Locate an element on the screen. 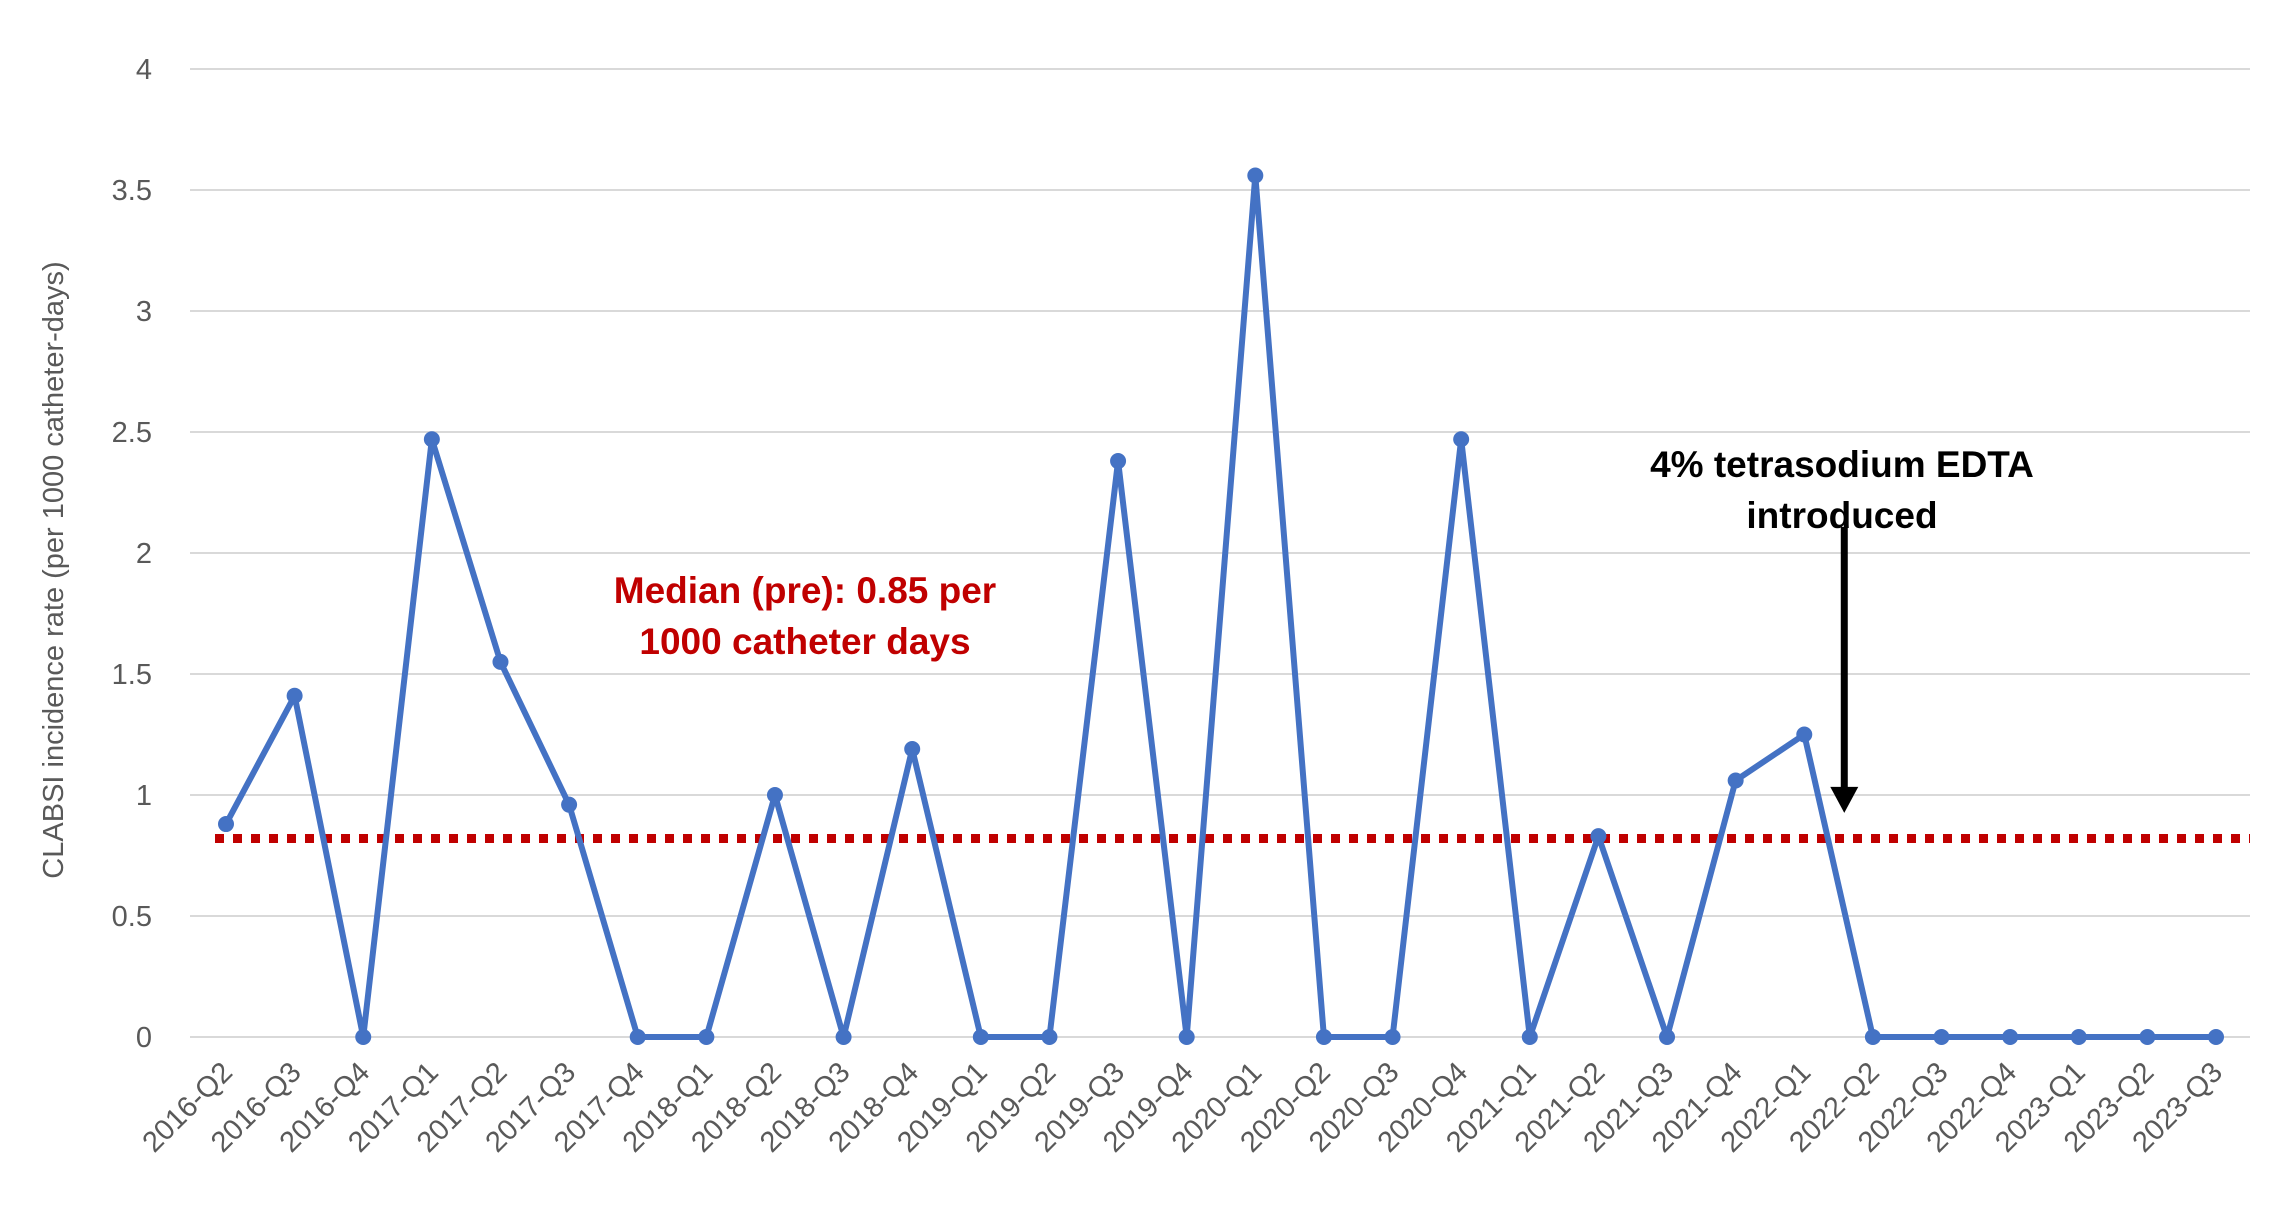 This screenshot has height=1210, width=2286. y-axis-ticks: 0 0.5 1 1.5 2 2.5 3 3.5 4 is located at coordinates (132, 554).